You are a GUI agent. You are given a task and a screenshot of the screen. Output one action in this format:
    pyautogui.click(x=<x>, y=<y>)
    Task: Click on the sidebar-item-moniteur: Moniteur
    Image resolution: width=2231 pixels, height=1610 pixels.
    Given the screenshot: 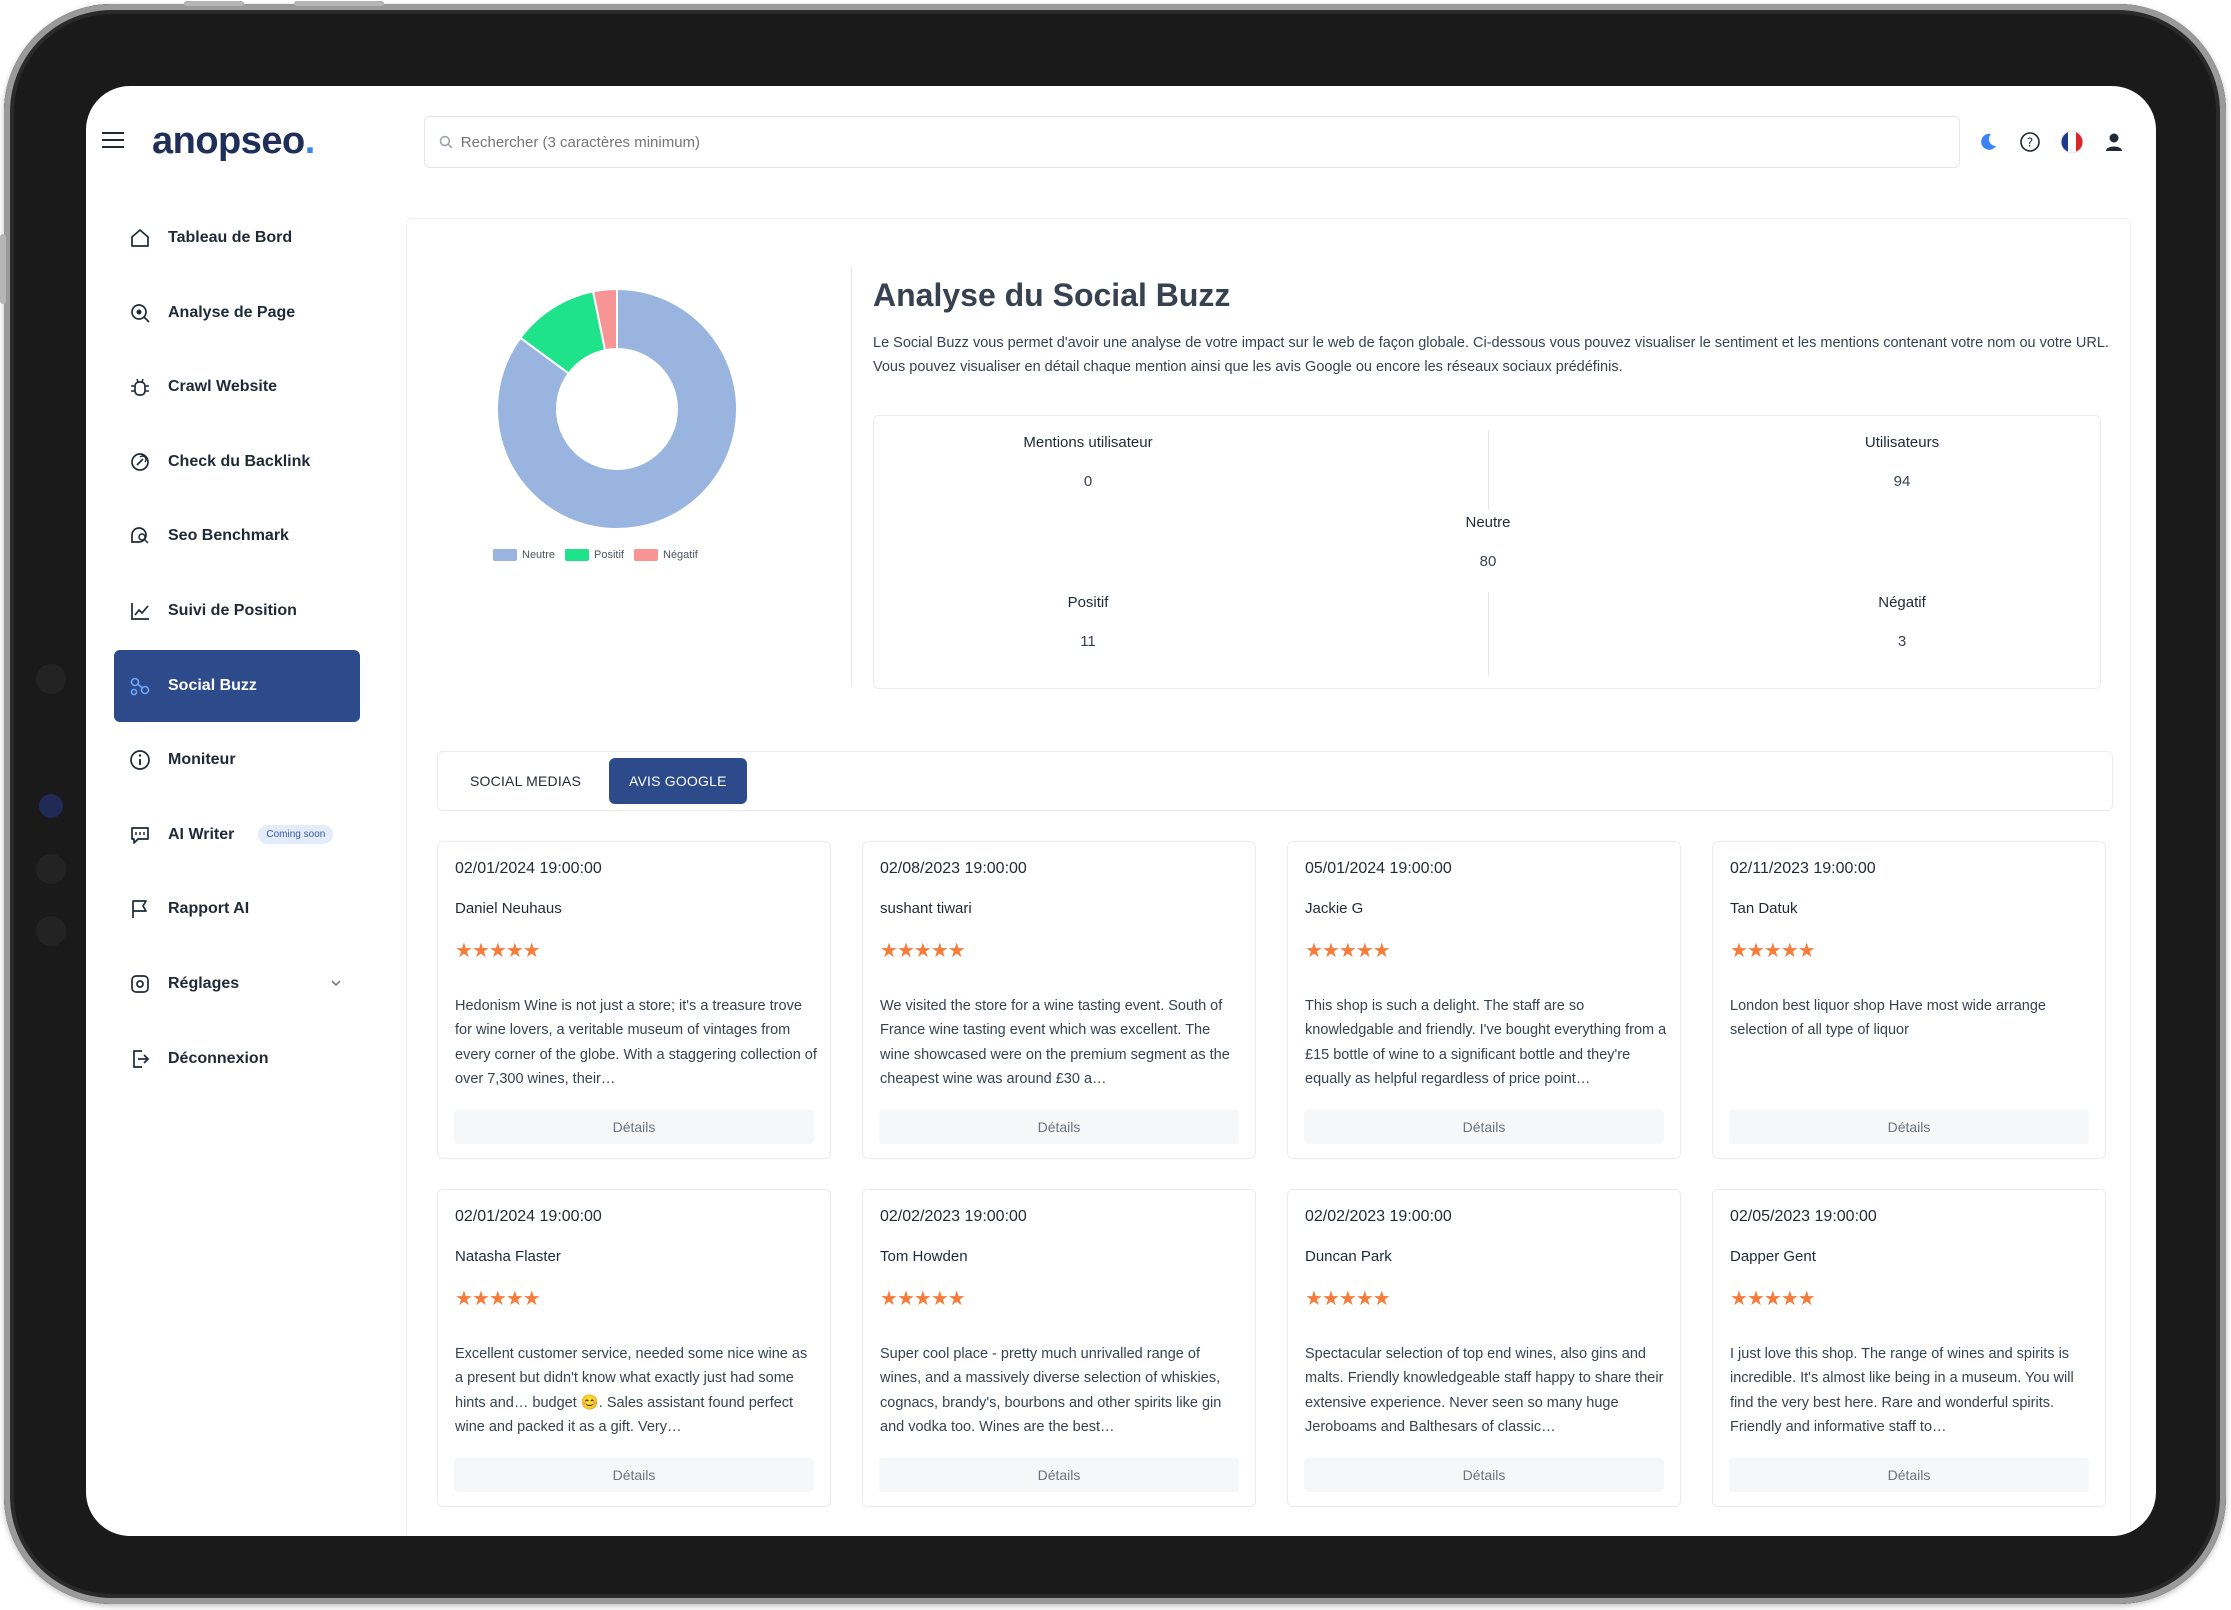 What is the action you would take?
    pyautogui.click(x=237, y=760)
    